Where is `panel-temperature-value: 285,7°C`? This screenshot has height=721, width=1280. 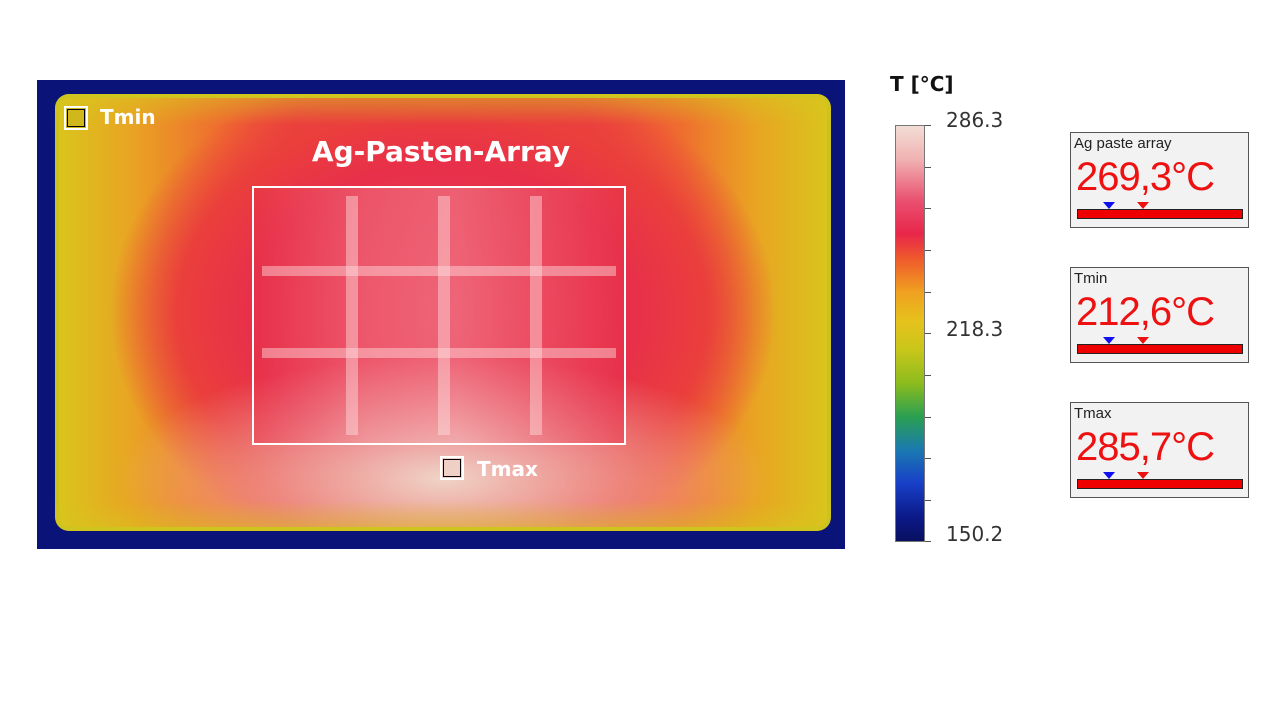 panel-temperature-value: 285,7°C is located at coordinates (1145, 447).